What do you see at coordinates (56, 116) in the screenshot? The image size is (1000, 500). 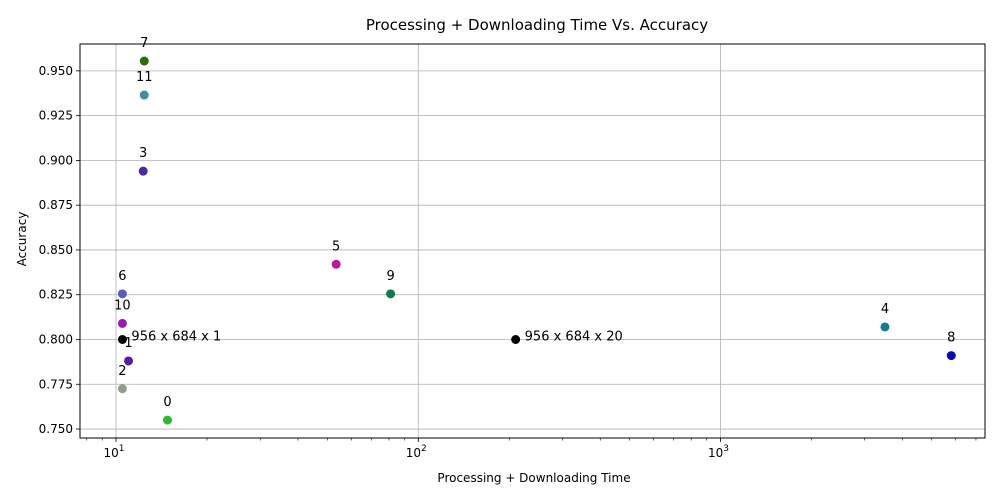 I see `y-tick-label: 0.925` at bounding box center [56, 116].